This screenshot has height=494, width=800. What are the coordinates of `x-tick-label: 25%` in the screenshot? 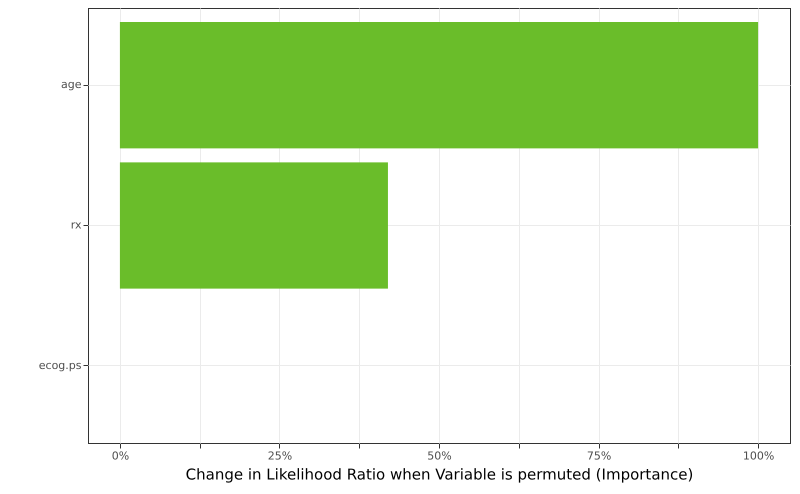 It's located at (280, 456).